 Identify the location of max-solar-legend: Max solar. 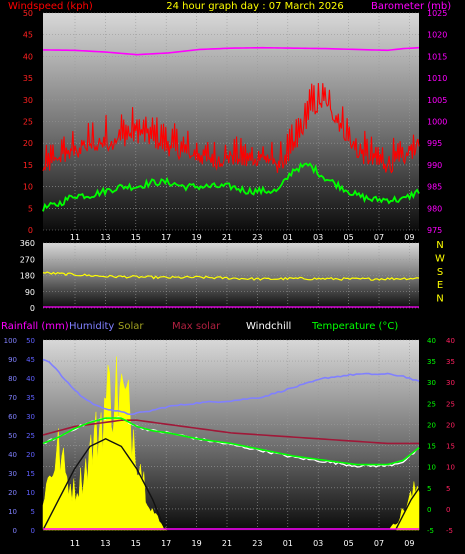
(196, 326).